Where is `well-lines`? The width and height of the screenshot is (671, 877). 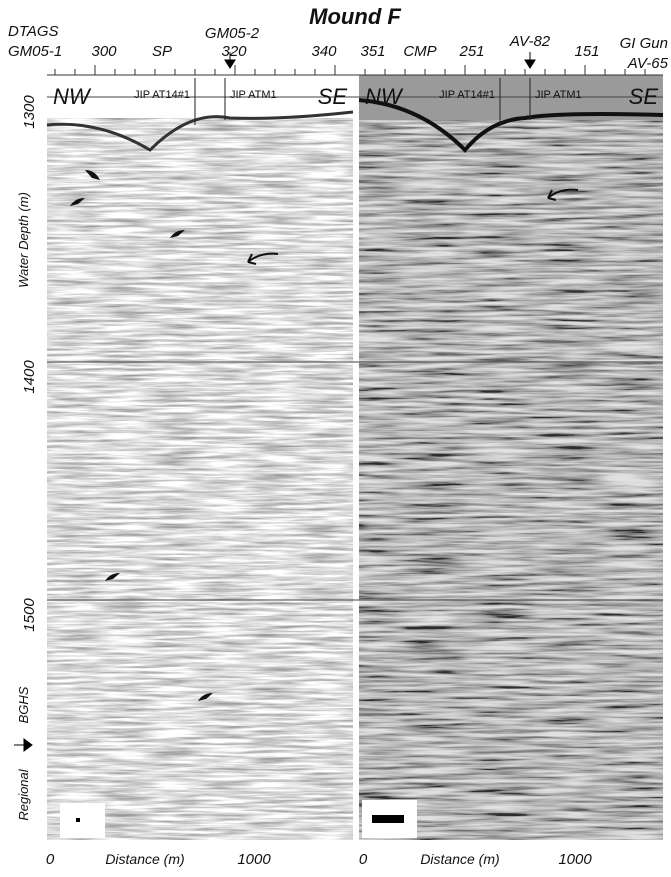
well-lines is located at coordinates (362, 101).